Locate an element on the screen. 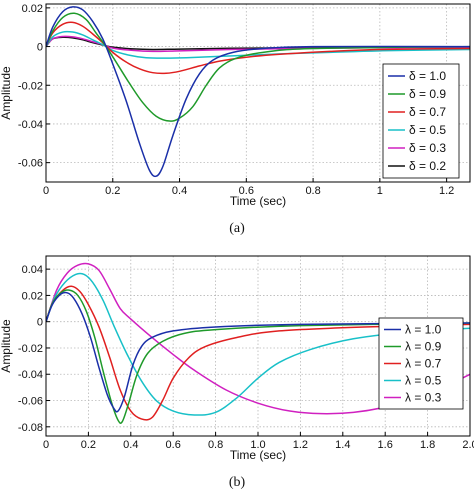 Image resolution: width=474 pixels, height=491 pixels. legend-label: λ = 1.0 is located at coordinates (423, 330).